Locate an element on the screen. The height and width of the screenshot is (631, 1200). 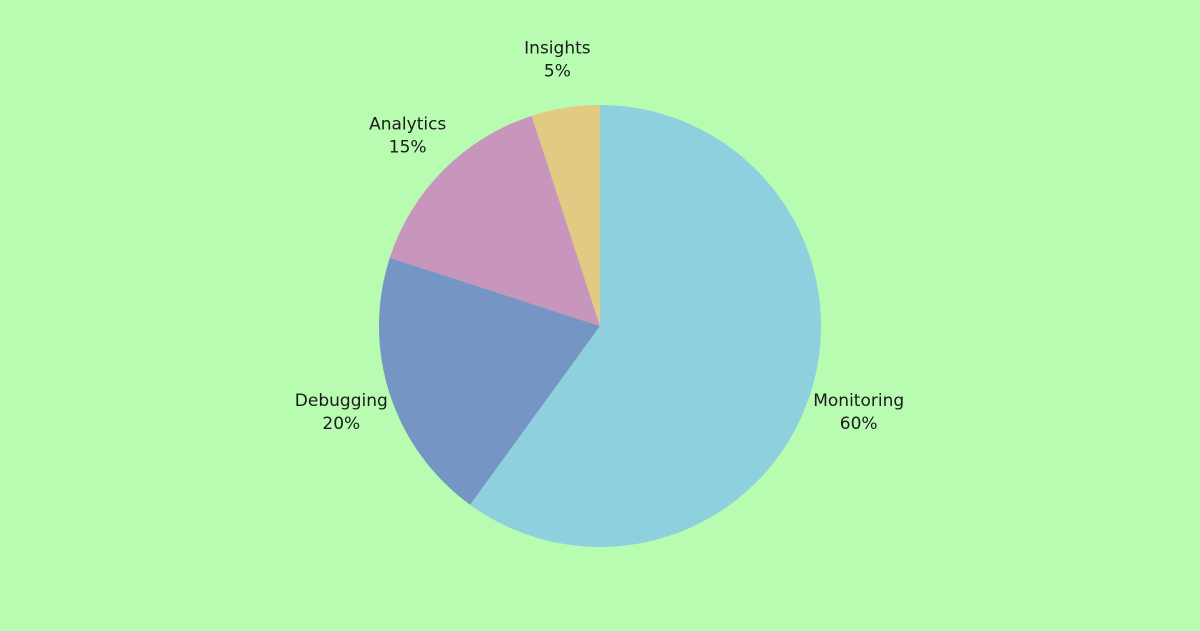
slice-value-monitoring: 60% is located at coordinates (859, 424).